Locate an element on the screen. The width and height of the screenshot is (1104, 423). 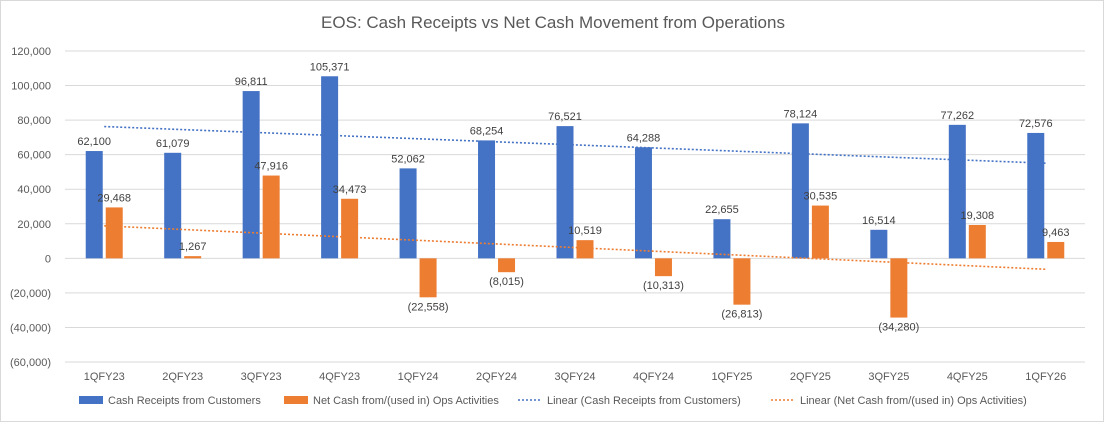
x-tick-label: 4QFY25 is located at coordinates (967, 377).